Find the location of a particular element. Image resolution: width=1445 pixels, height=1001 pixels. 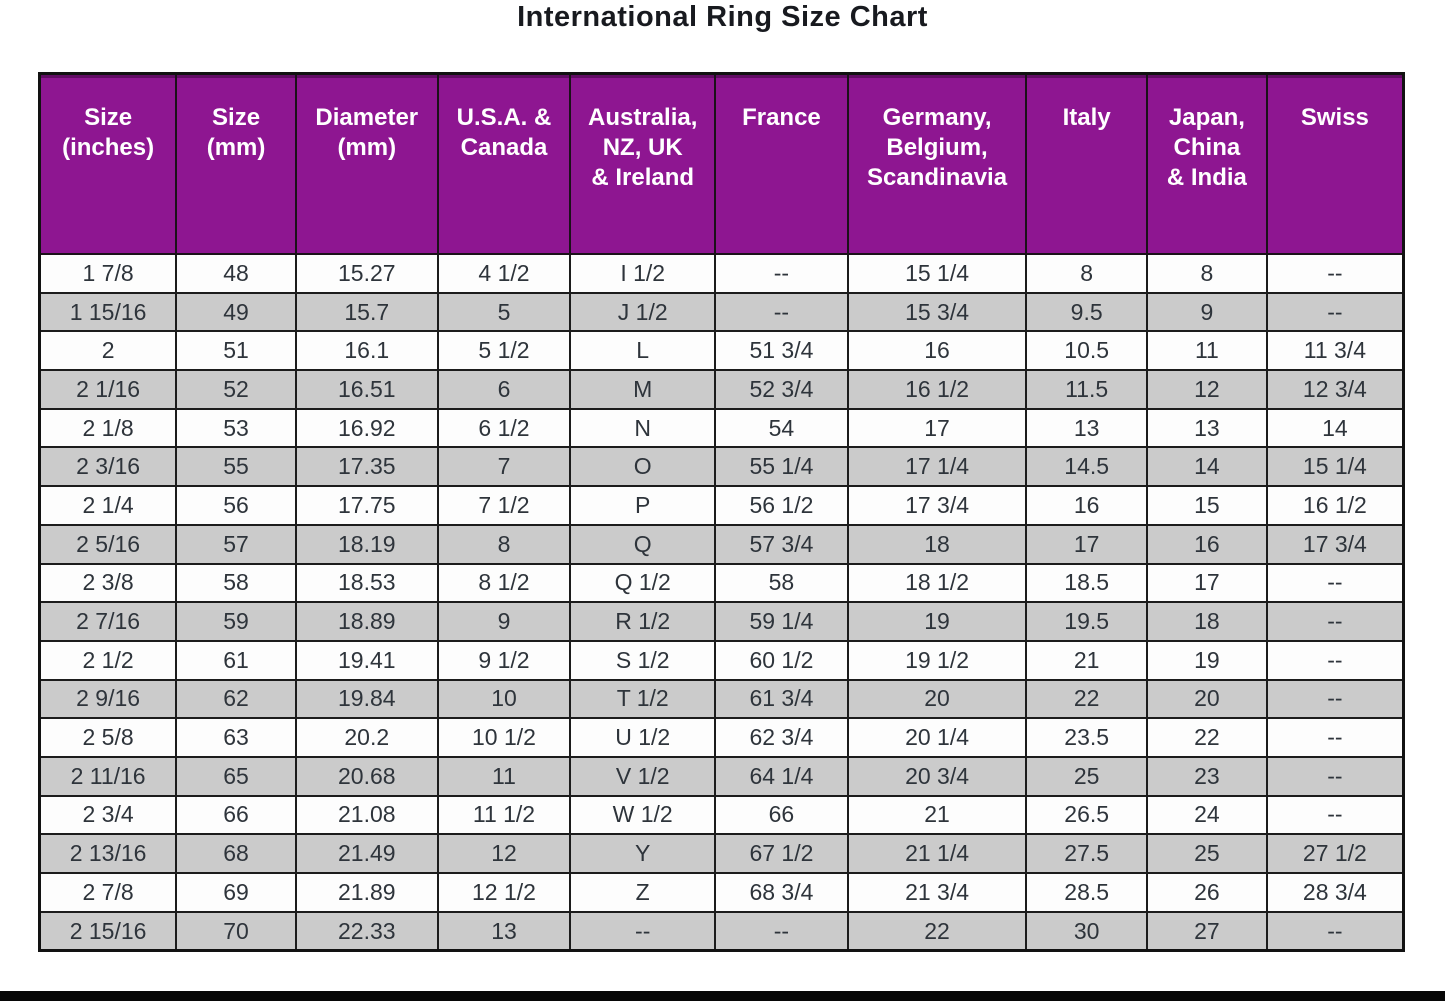

cell-diameter_mm: 21.89 is located at coordinates (366, 892).